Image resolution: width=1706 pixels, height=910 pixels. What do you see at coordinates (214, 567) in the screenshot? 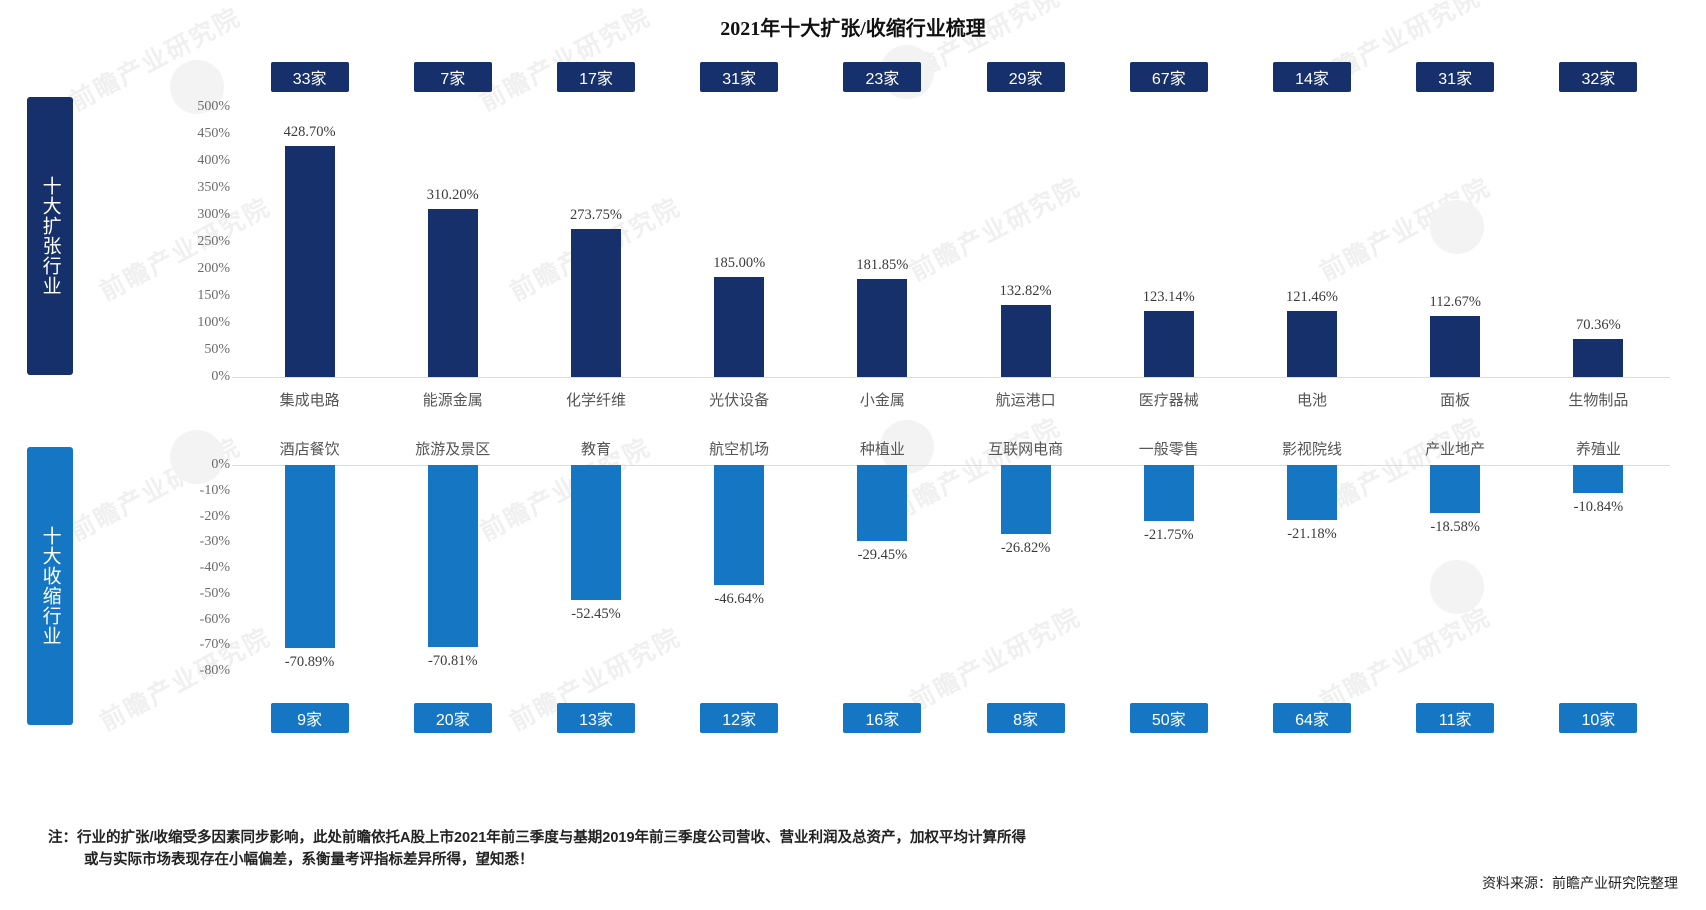
I see `y-axis-tick-label: -40%` at bounding box center [214, 567].